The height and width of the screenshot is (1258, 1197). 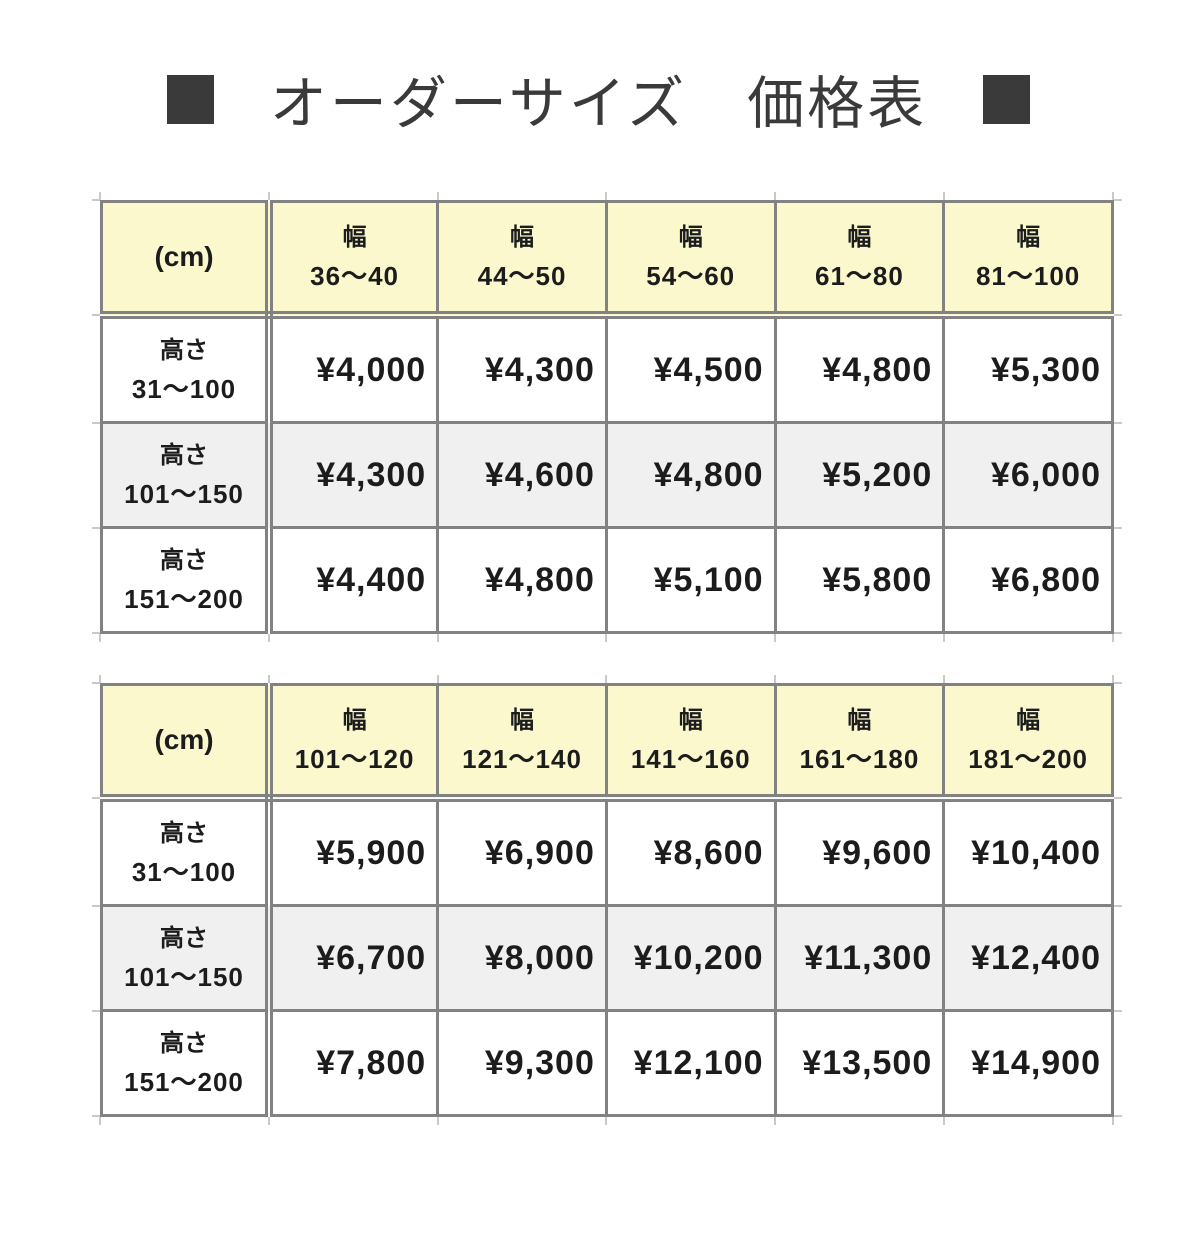 I want to click on price-cell: ¥12,400, so click(x=1028, y=958).